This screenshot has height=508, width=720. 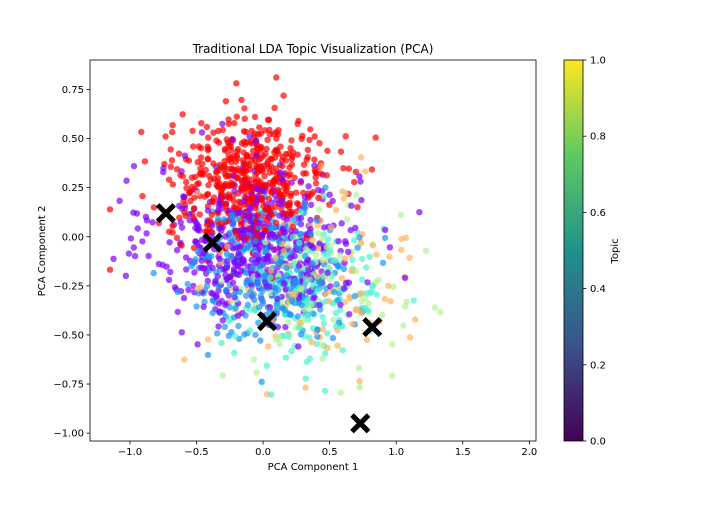 I want to click on x-tick-label: 1.0, so click(x=396, y=452).